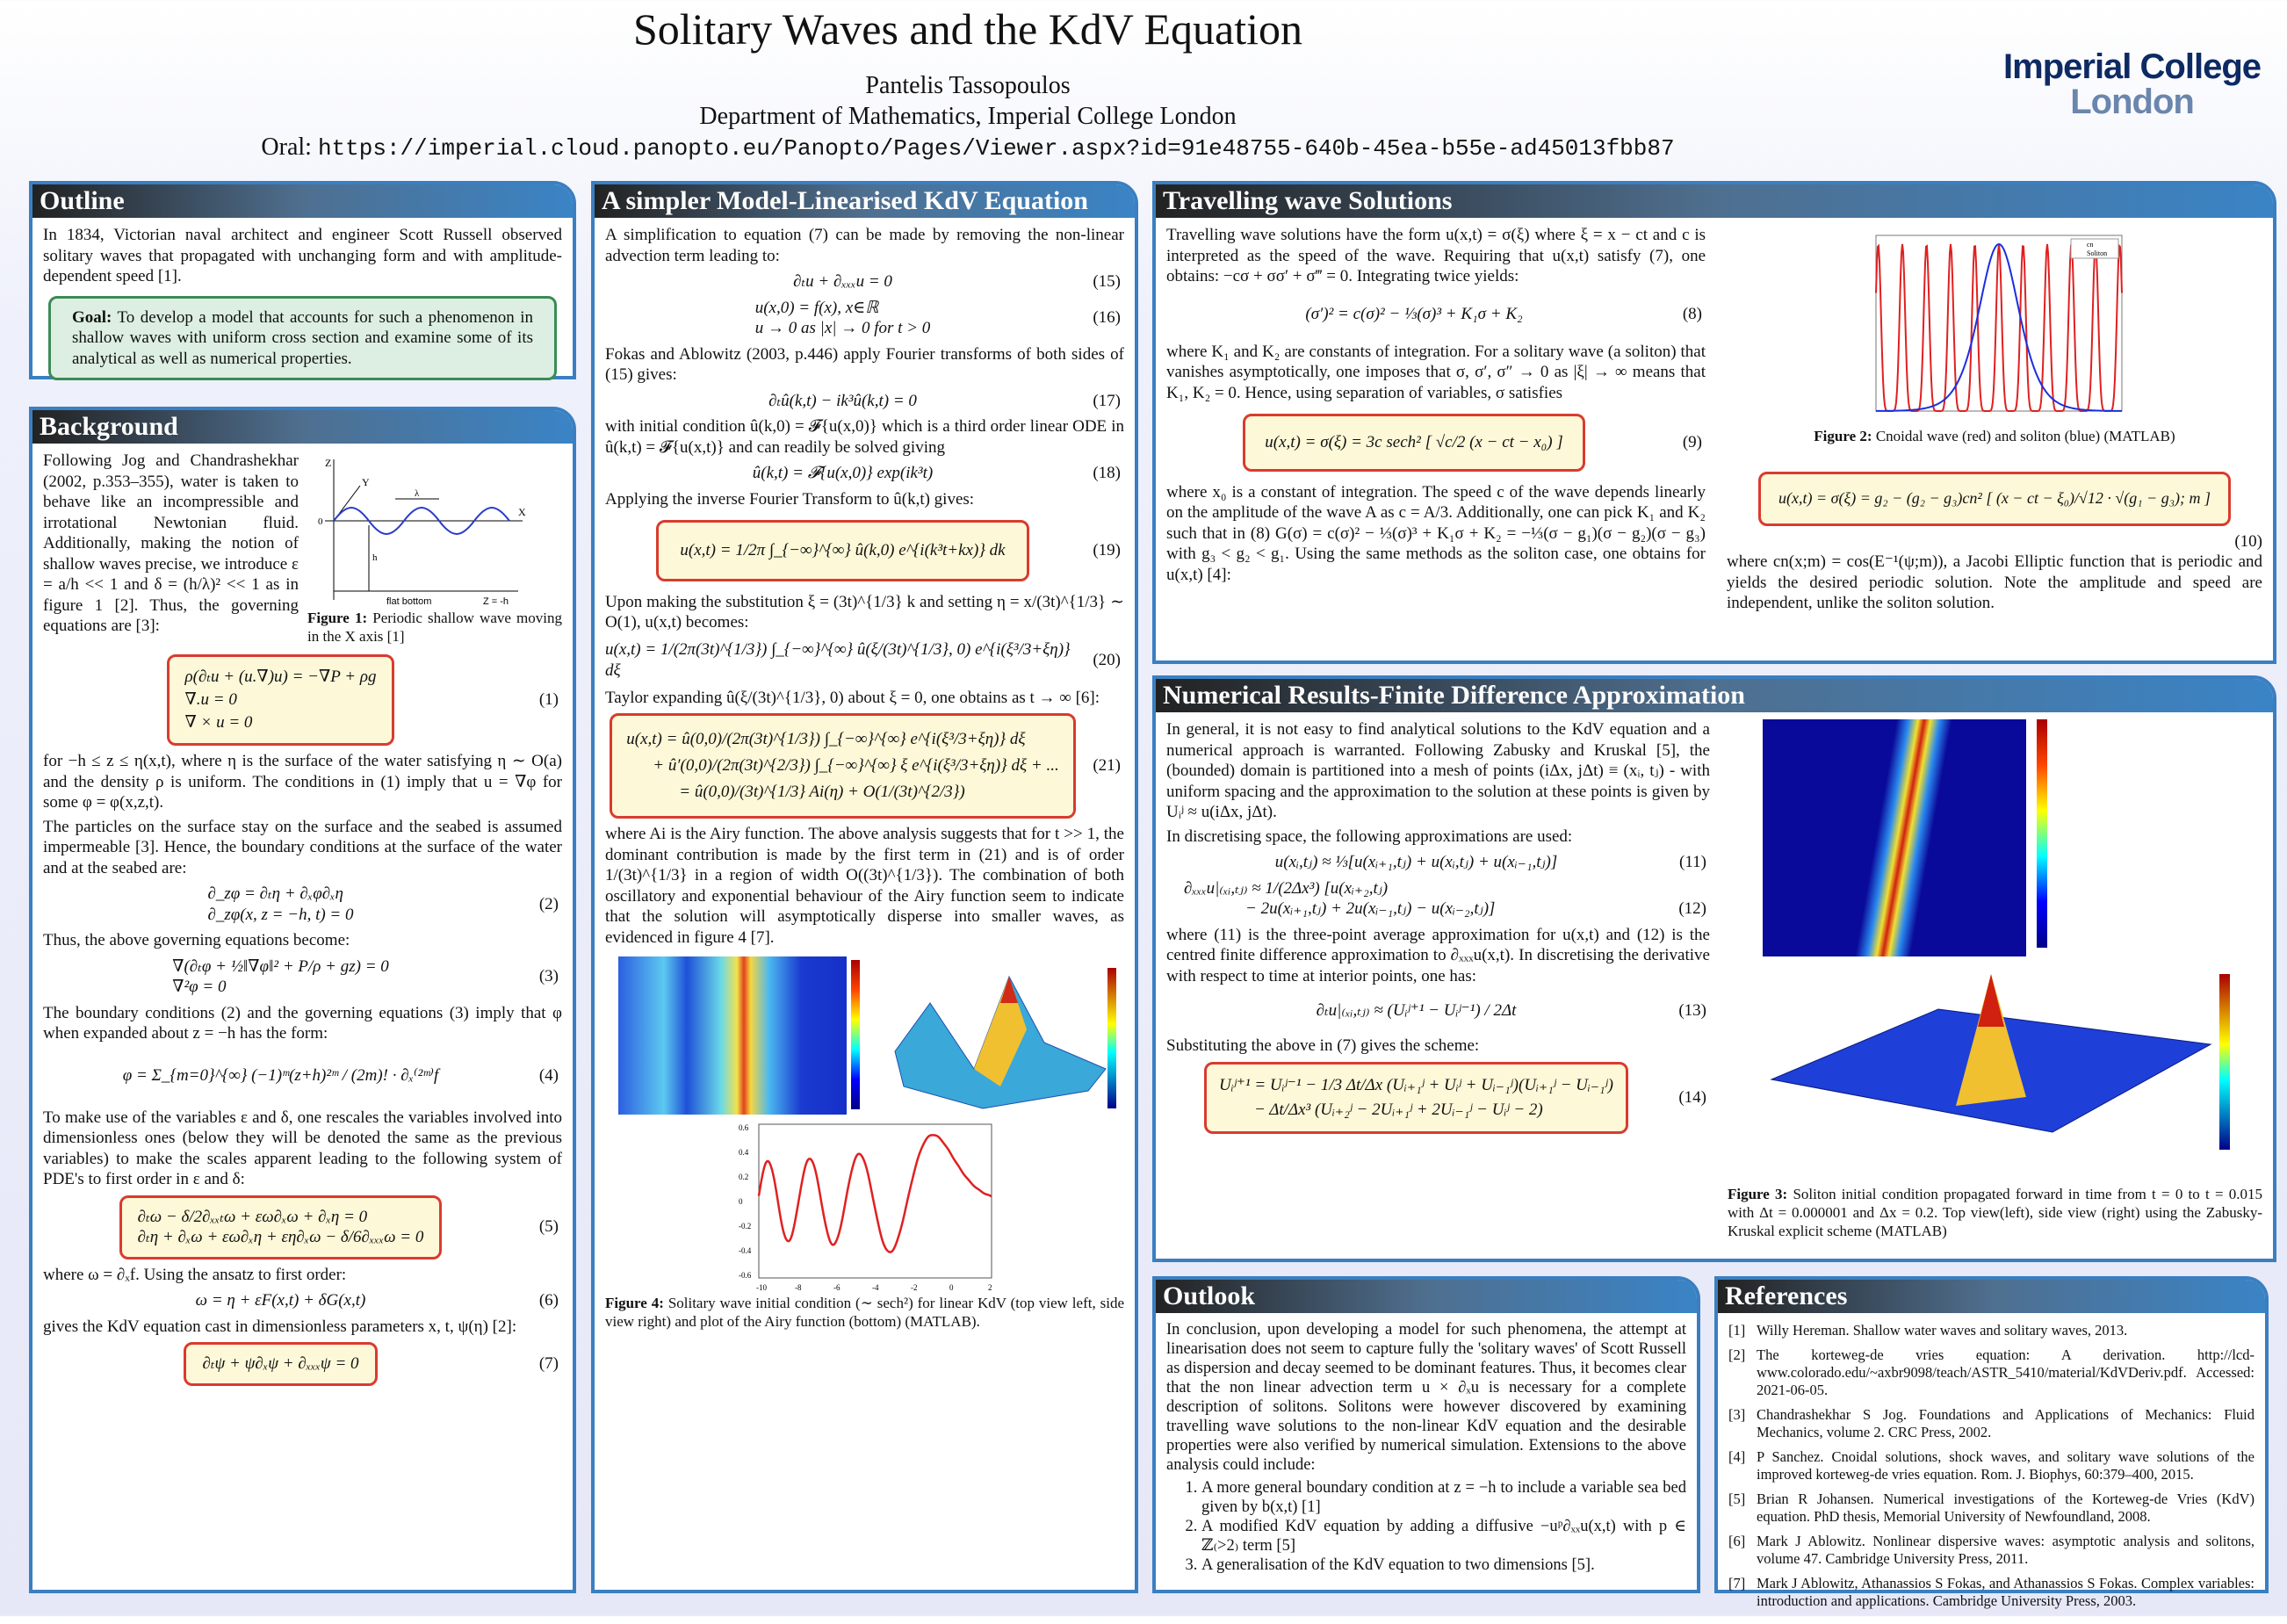 Image resolution: width=2287 pixels, height=1624 pixels. Describe the element at coordinates (1737, 1541) in the screenshot. I see `reference-number: [6]` at that location.